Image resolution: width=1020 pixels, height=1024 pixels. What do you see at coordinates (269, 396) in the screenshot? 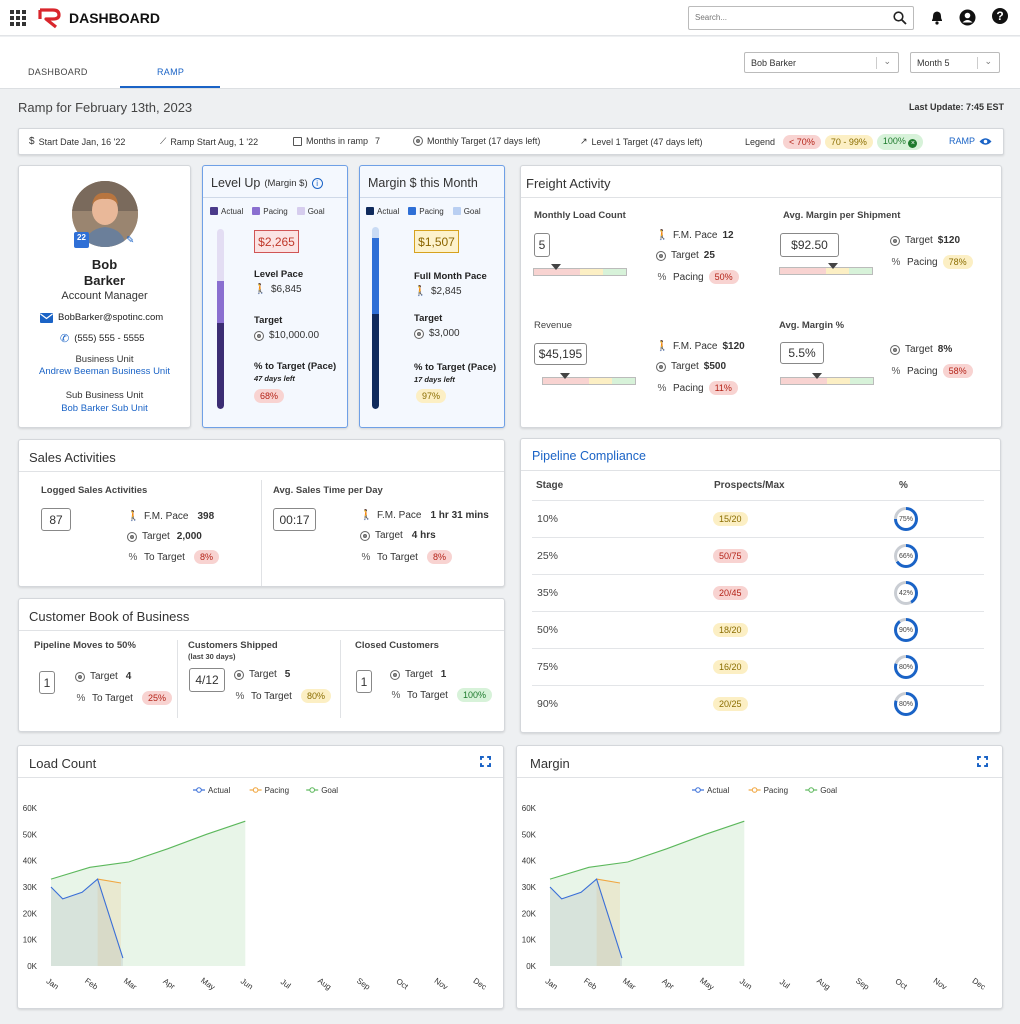
I see `level-pct-badge: 68%` at bounding box center [269, 396].